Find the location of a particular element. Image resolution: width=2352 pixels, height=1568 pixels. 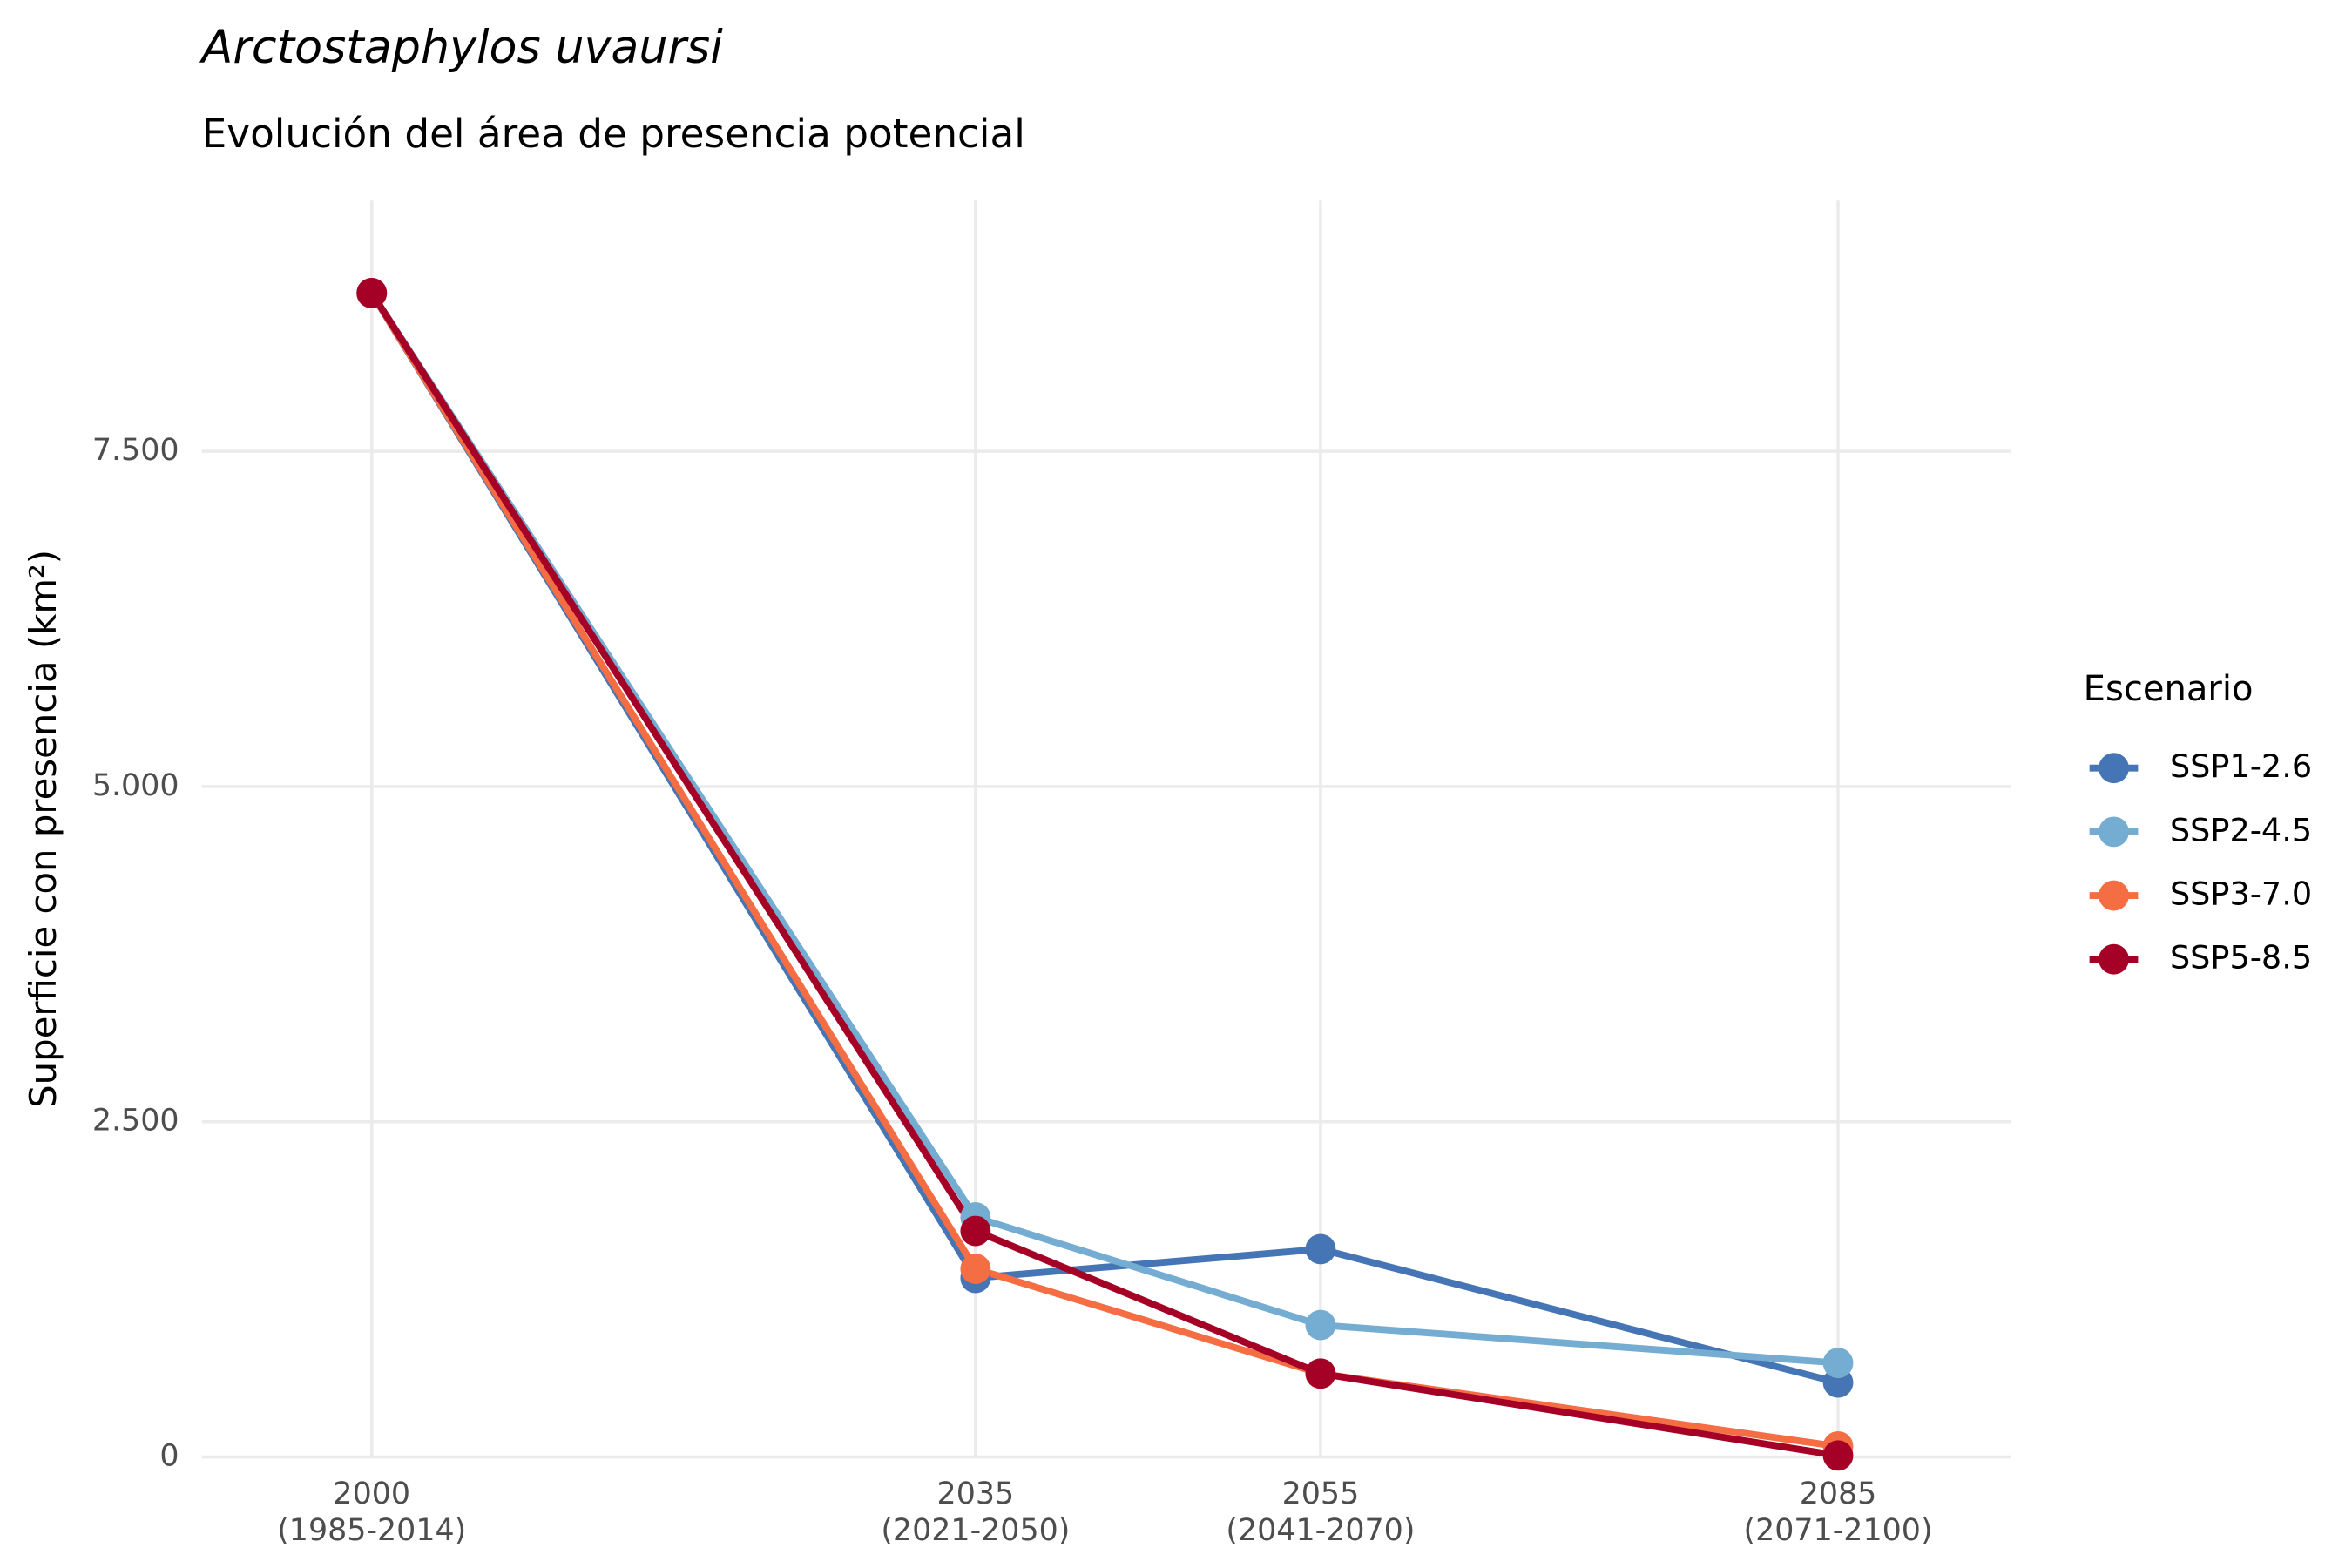

legend-label: SSP3-7.0 is located at coordinates (2241, 894).